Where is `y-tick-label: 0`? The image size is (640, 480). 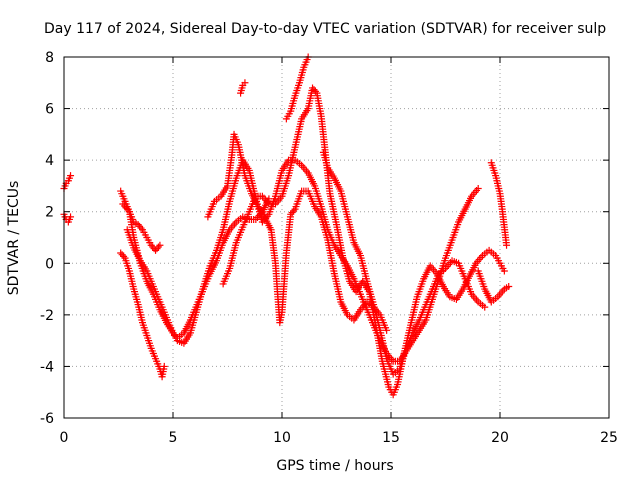
y-tick-label: 0 is located at coordinates (49, 264).